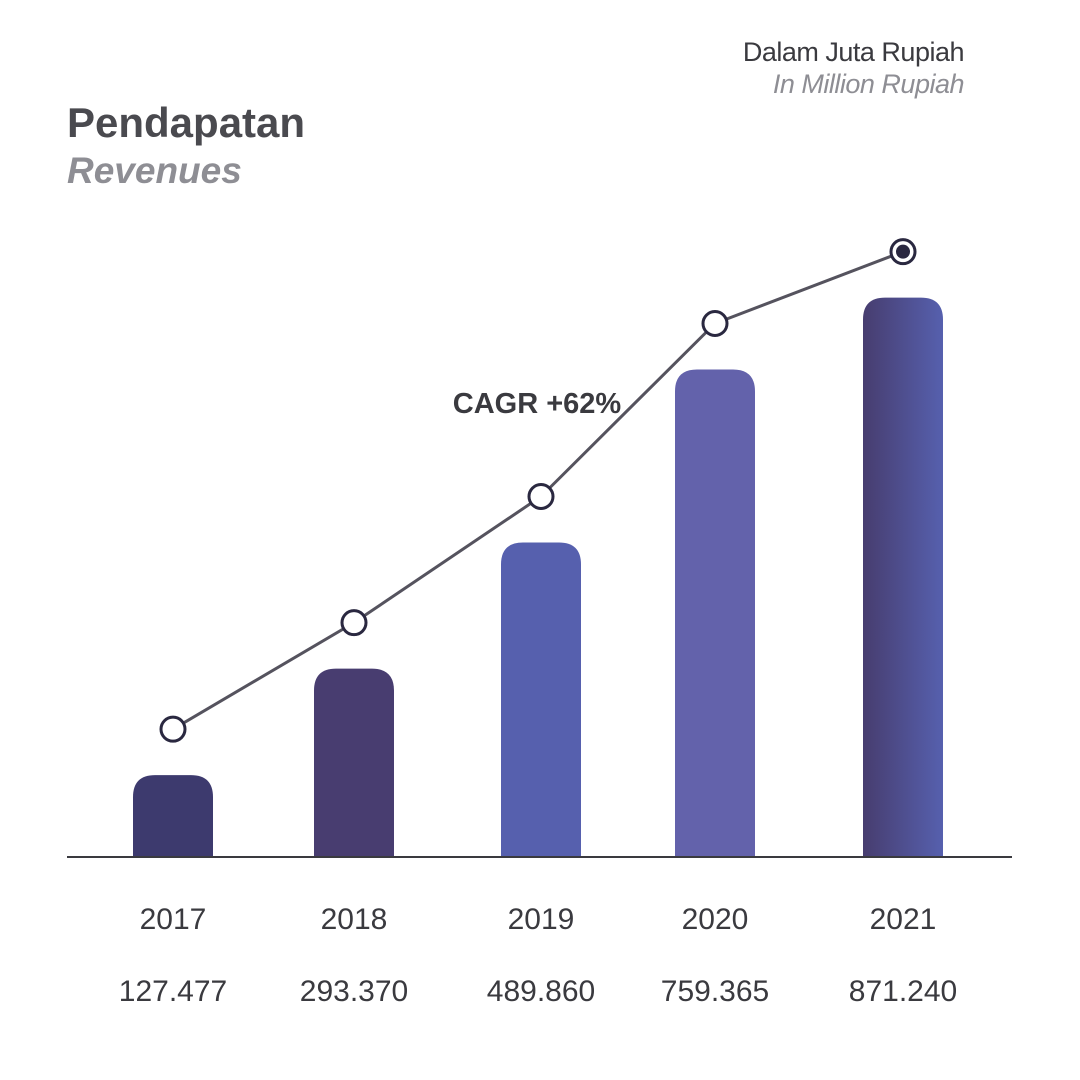 This screenshot has width=1080, height=1080. I want to click on unit-label-primary: Dalam Juta Rupiah, so click(853, 52).